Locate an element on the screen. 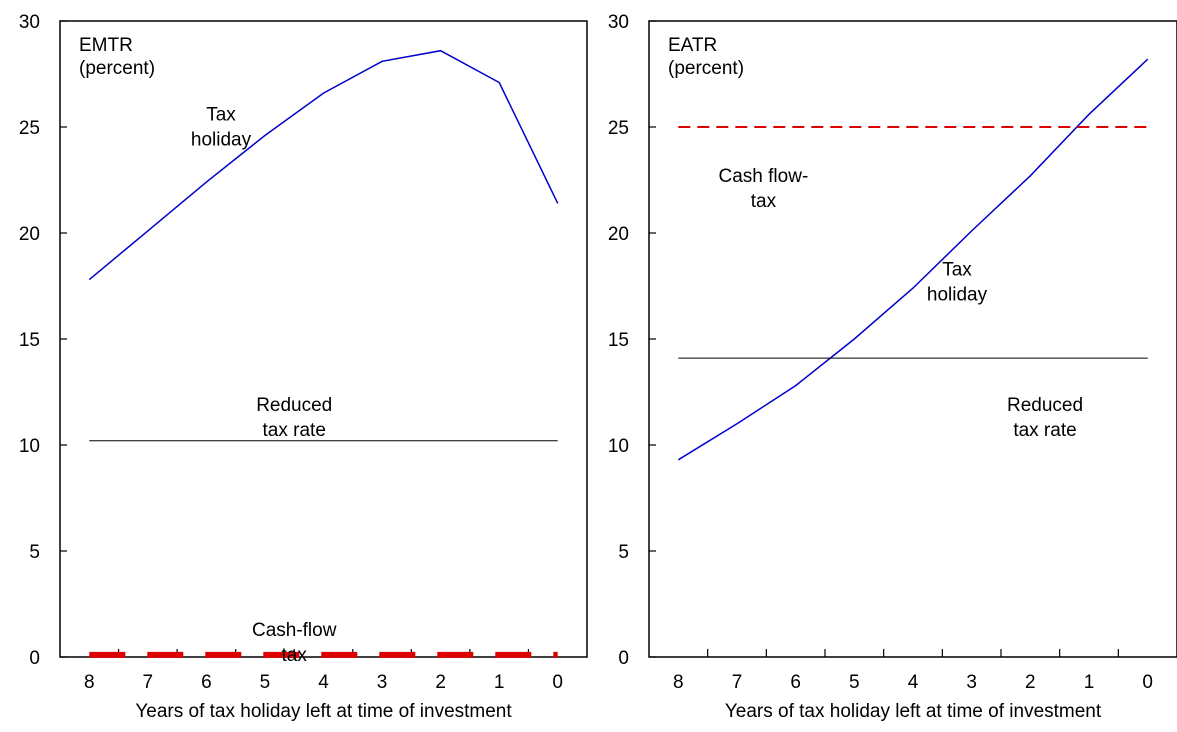 Image resolution: width=1177 pixels, height=732 pixels. annotation-label: Cash-flow is located at coordinates (294, 630).